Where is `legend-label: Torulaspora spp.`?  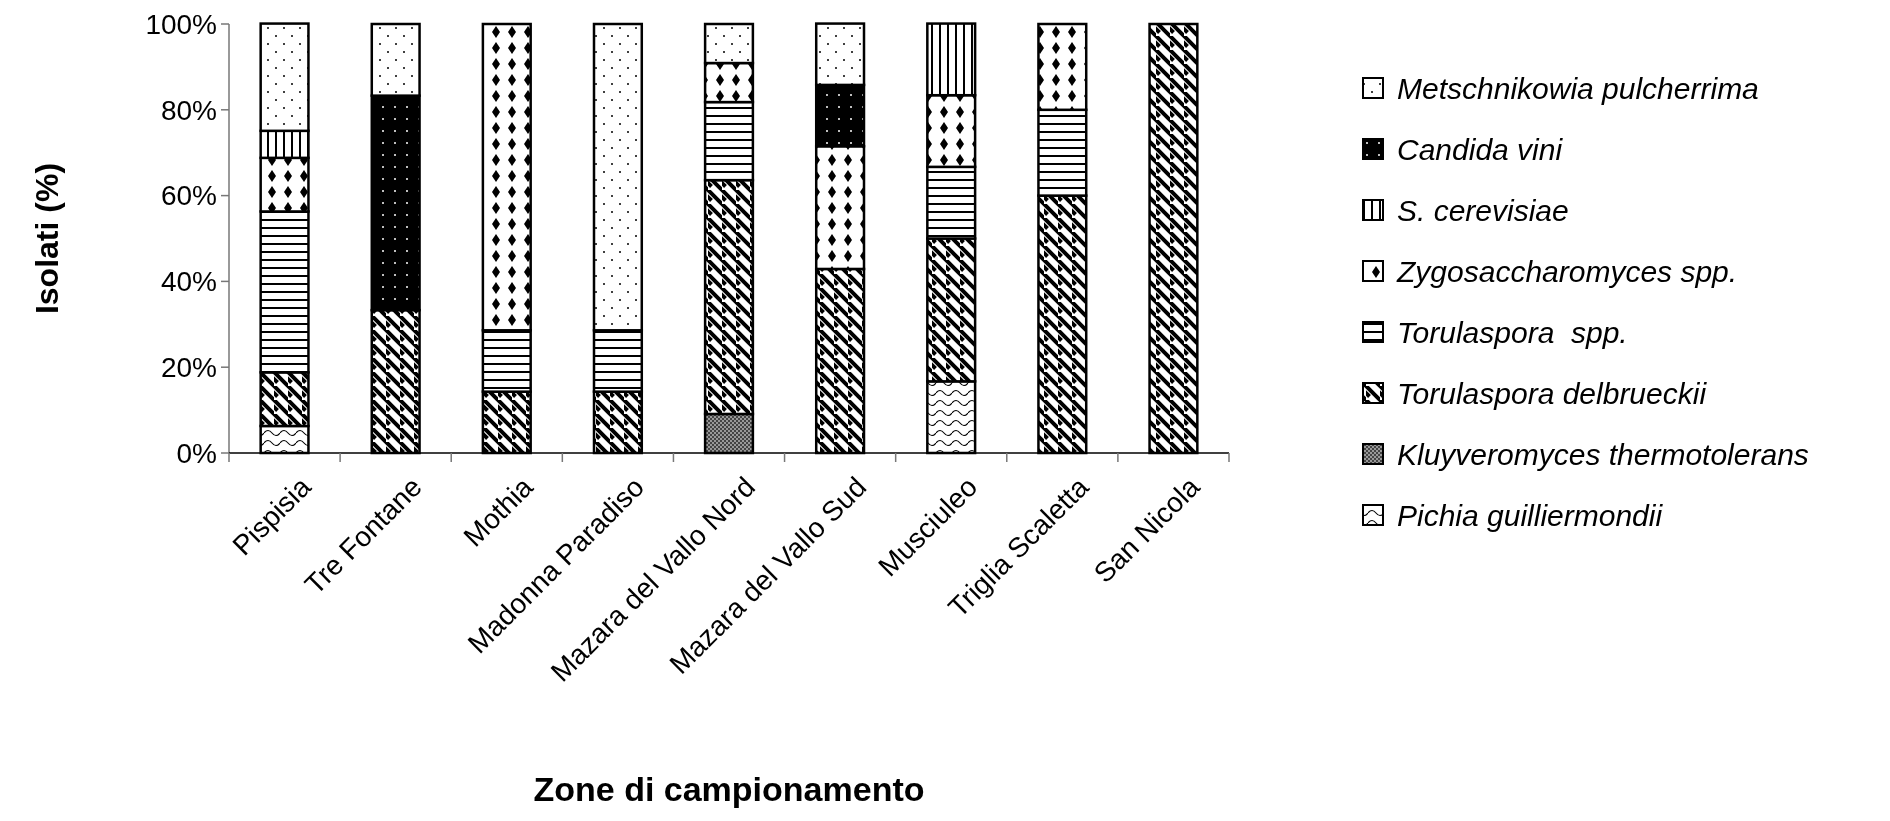 legend-label: Torulaspora spp. is located at coordinates (1512, 332).